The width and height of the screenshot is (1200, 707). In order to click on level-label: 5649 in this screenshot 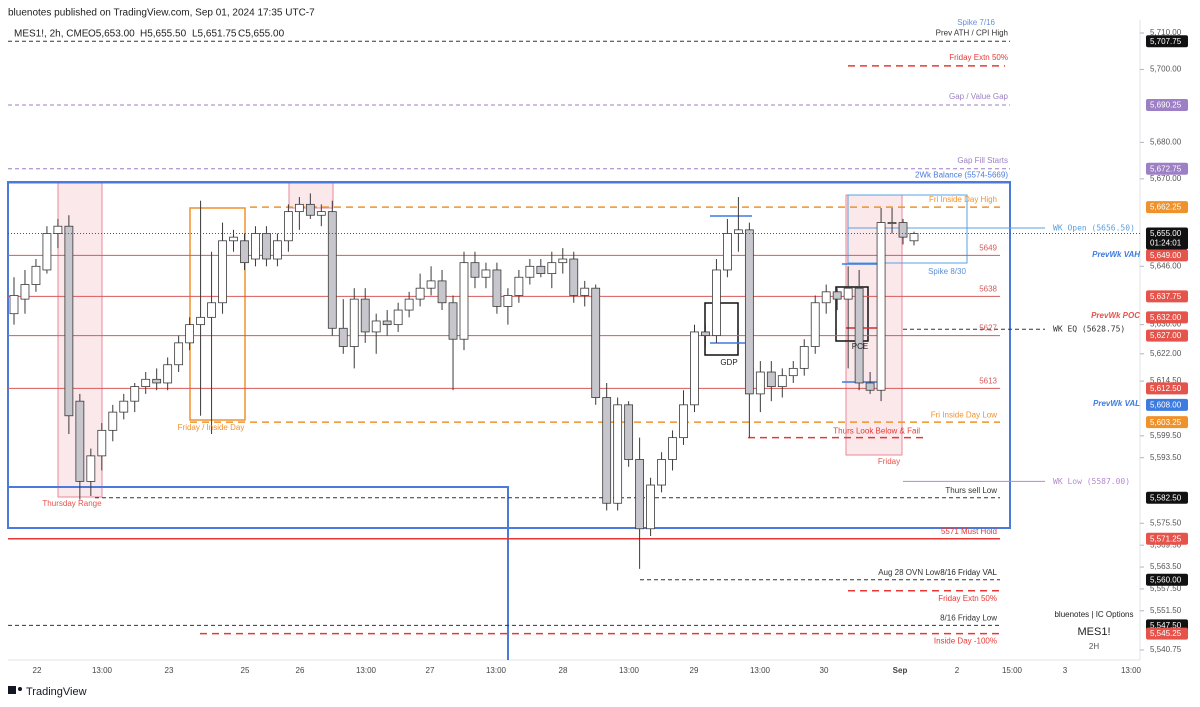, I will do `click(988, 247)`.